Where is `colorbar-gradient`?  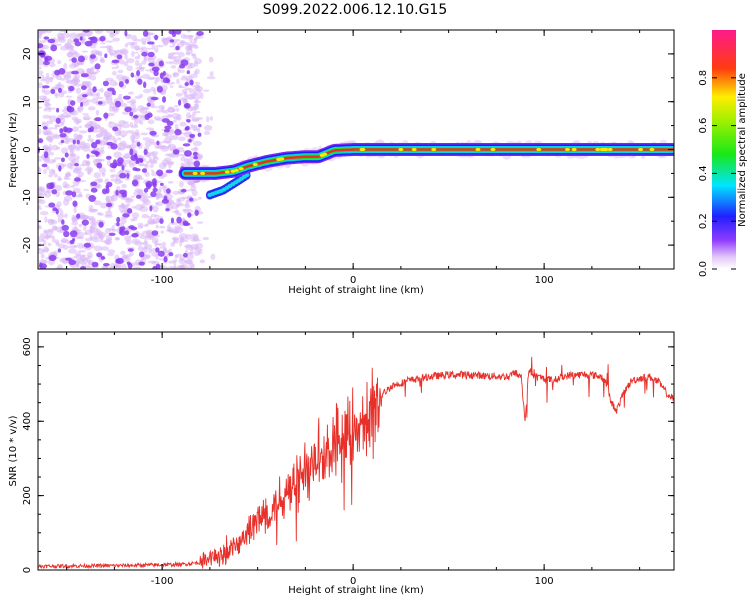 colorbar-gradient is located at coordinates (724, 149).